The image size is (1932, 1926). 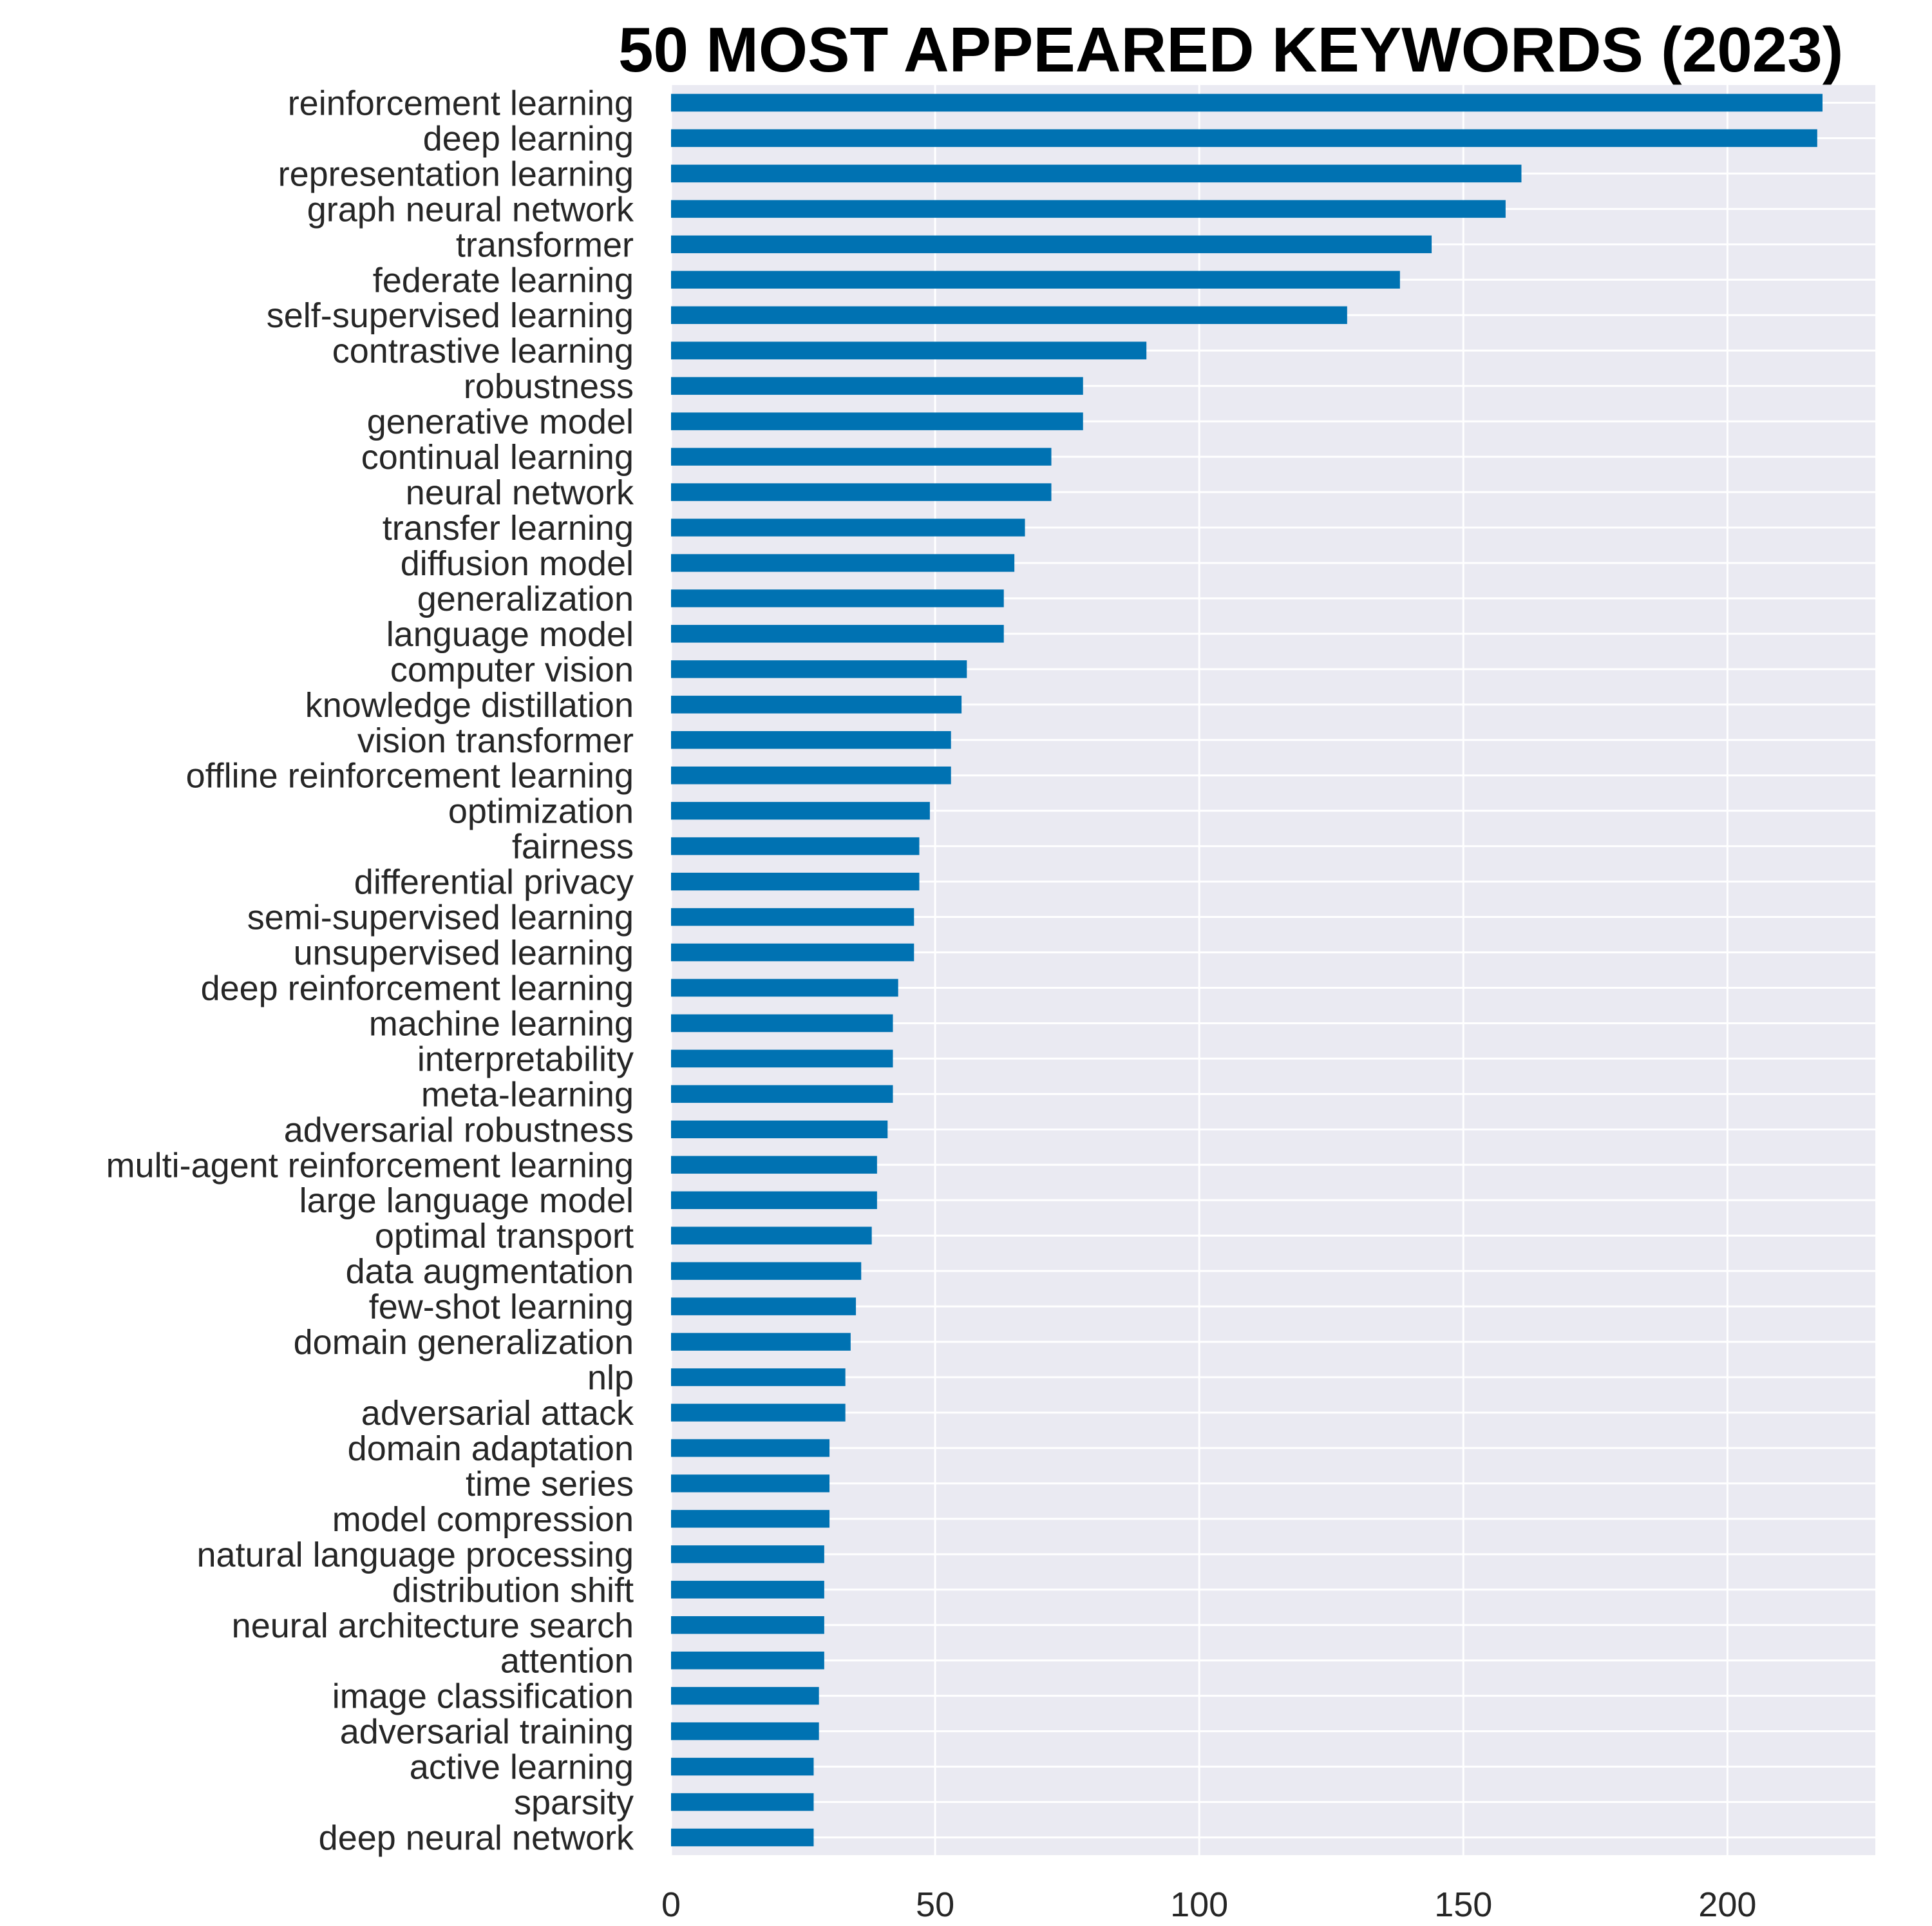 What do you see at coordinates (433, 1626) in the screenshot?
I see `category-label: neural architecture search` at bounding box center [433, 1626].